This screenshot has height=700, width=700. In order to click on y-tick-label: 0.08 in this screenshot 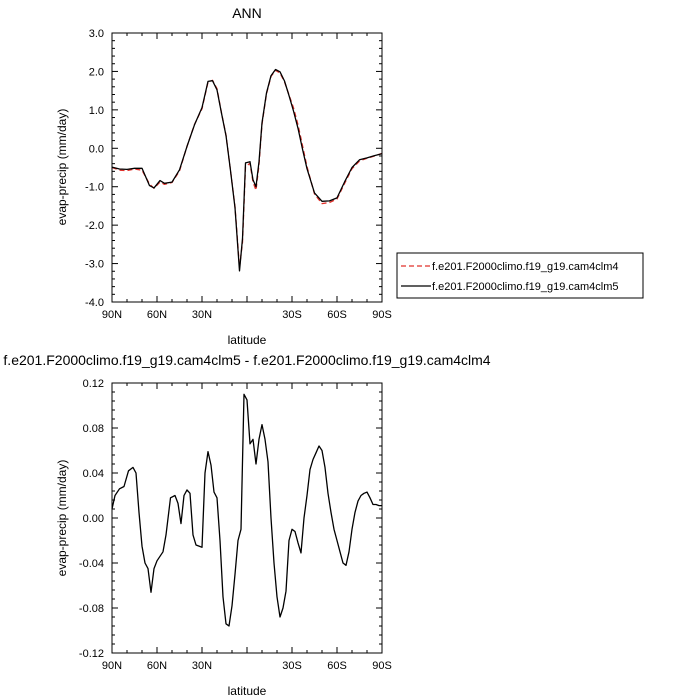, I will do `click(93, 429)`.